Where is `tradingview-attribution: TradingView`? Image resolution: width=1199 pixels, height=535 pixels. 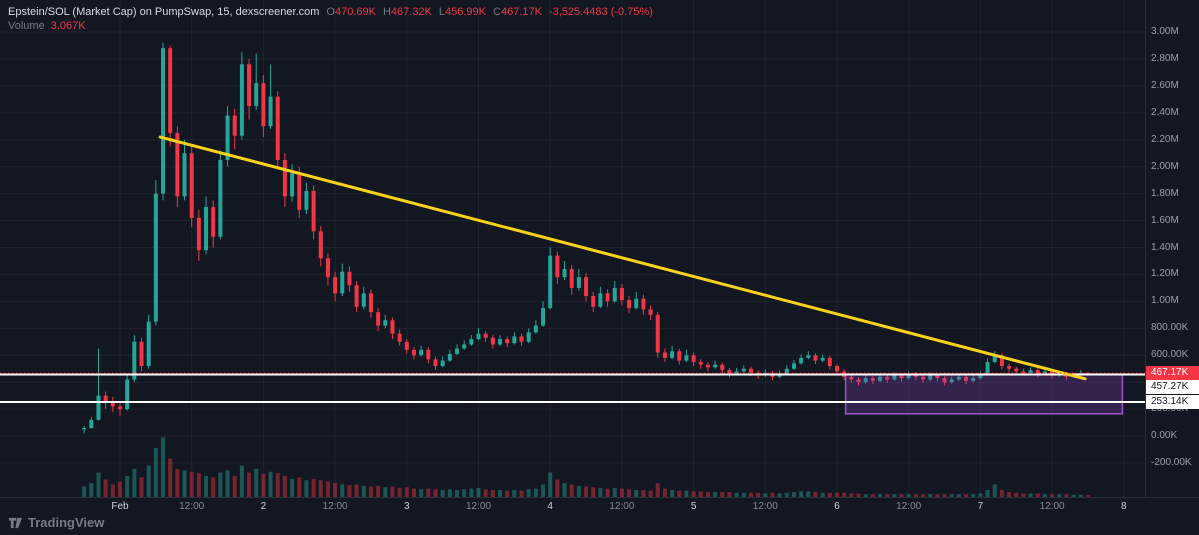 tradingview-attribution: TradingView is located at coordinates (56, 522).